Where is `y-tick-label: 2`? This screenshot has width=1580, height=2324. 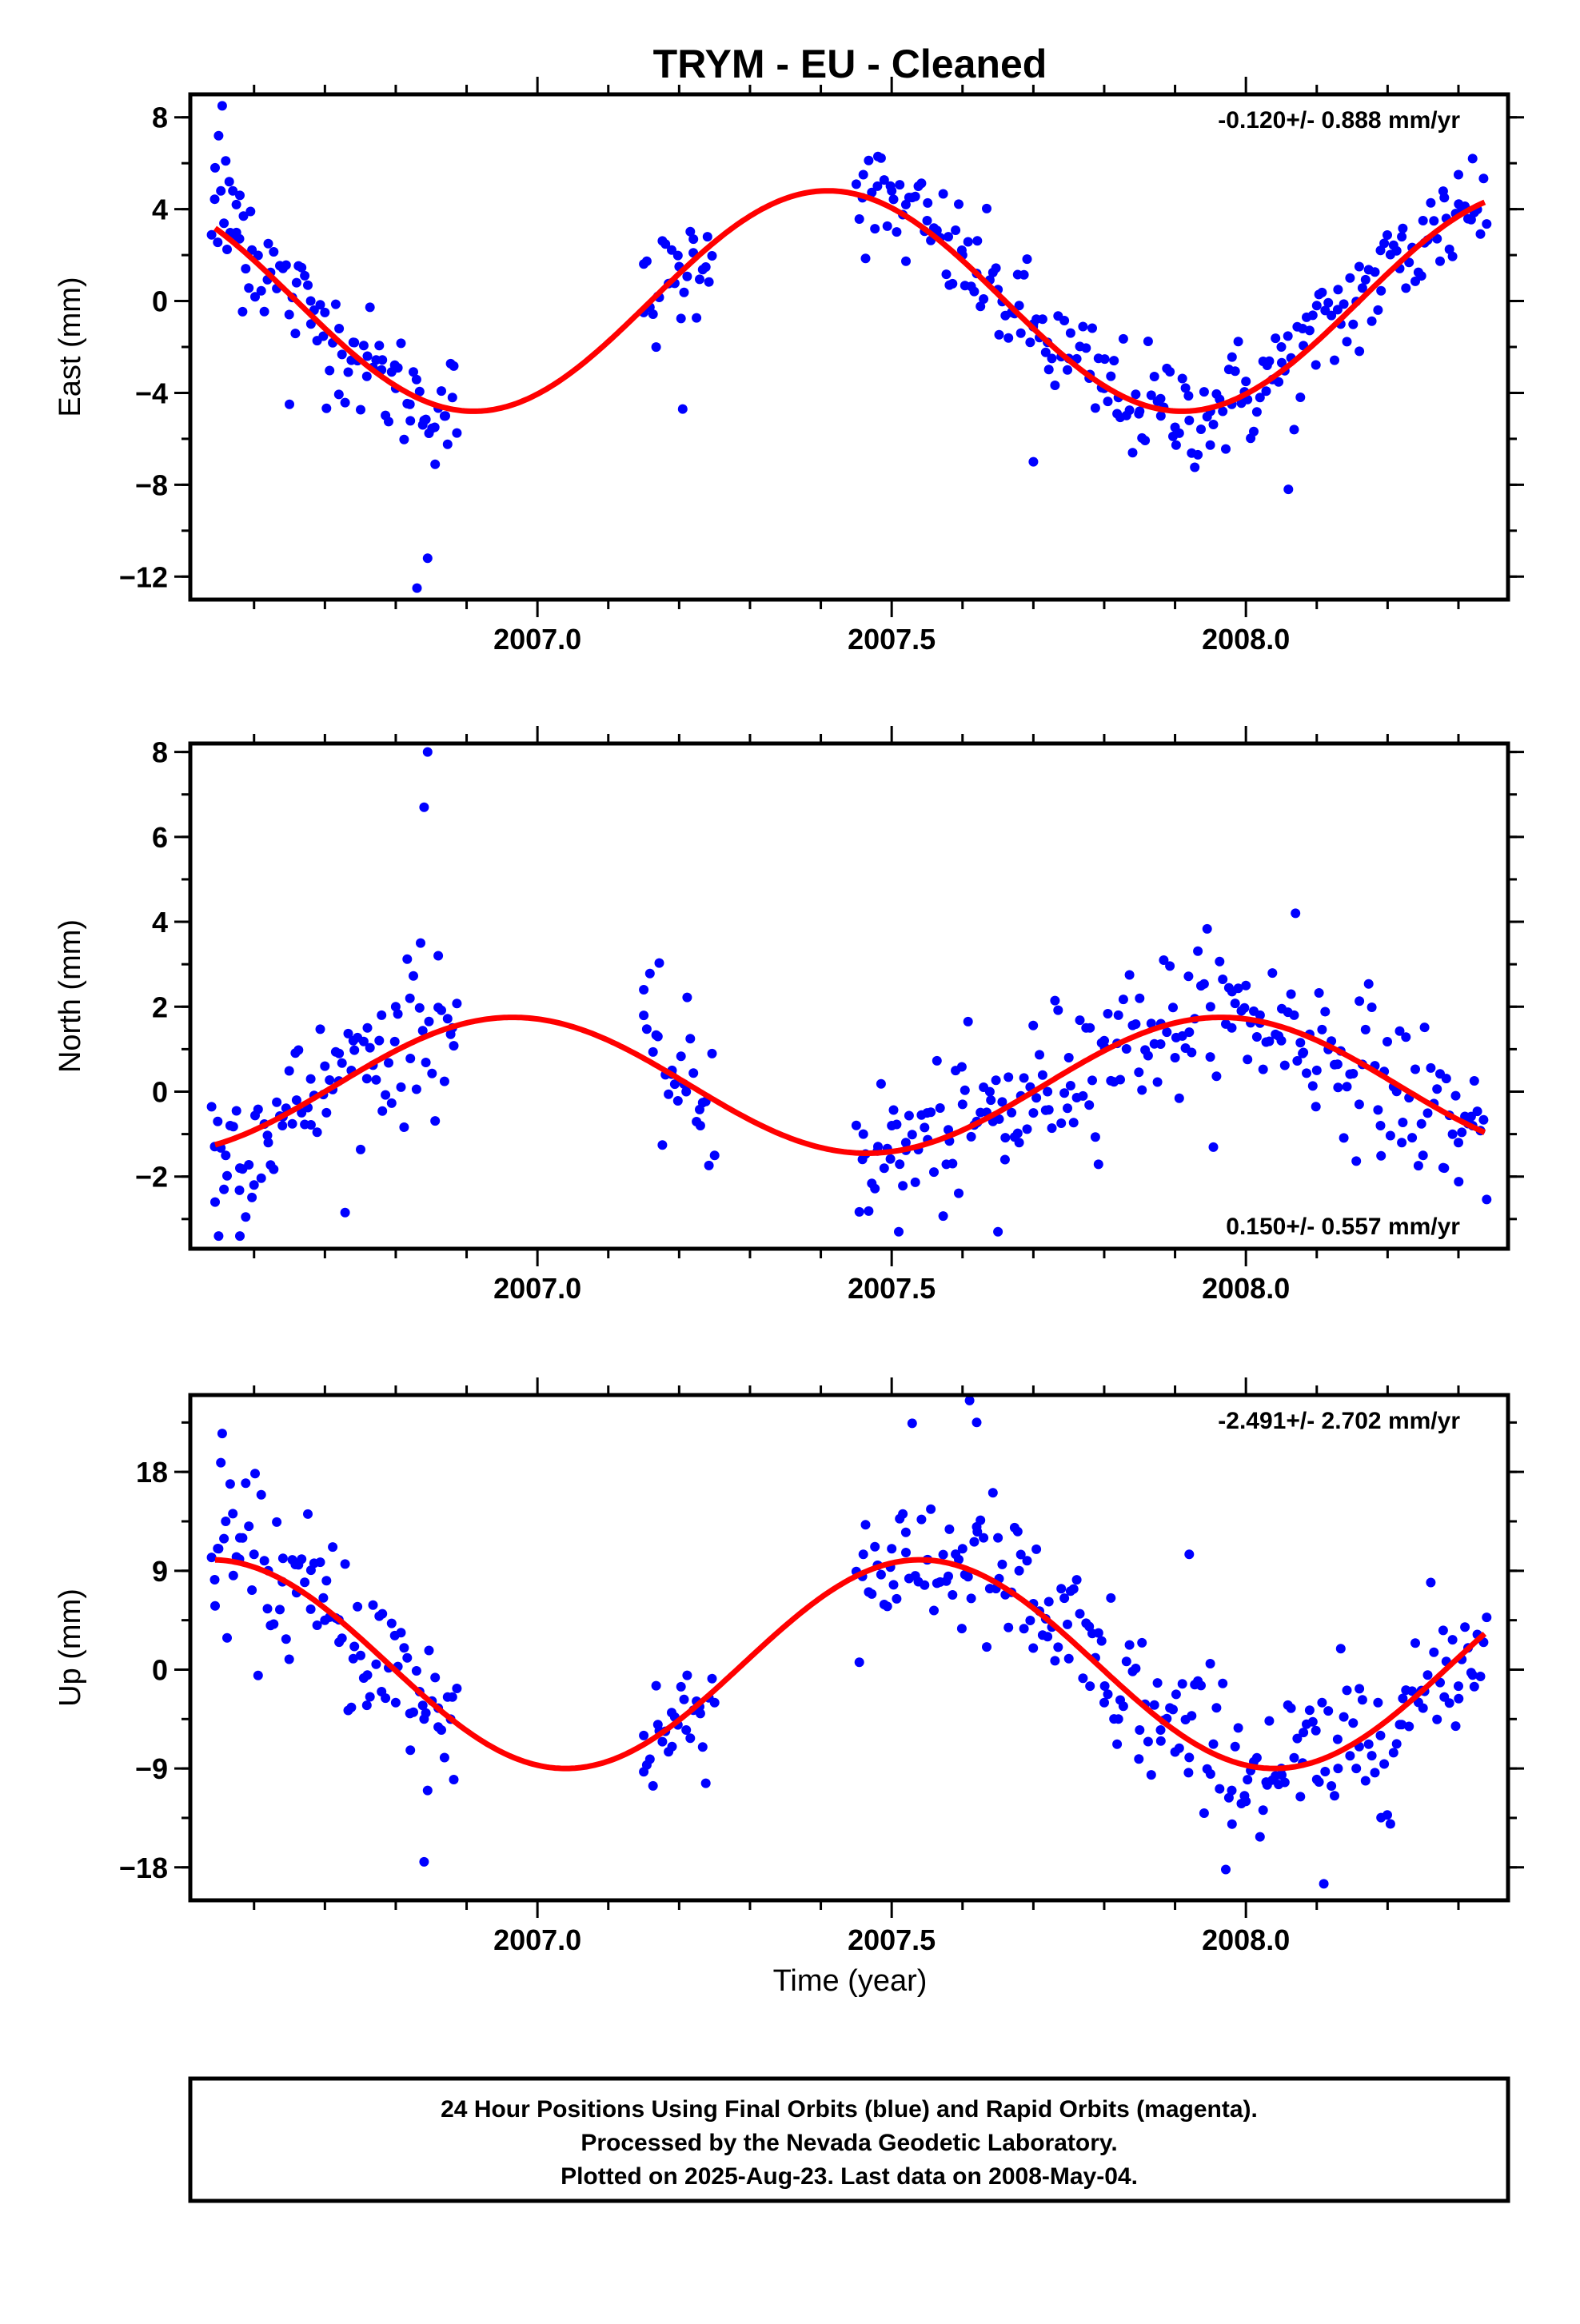 y-tick-label: 2 is located at coordinates (160, 1007).